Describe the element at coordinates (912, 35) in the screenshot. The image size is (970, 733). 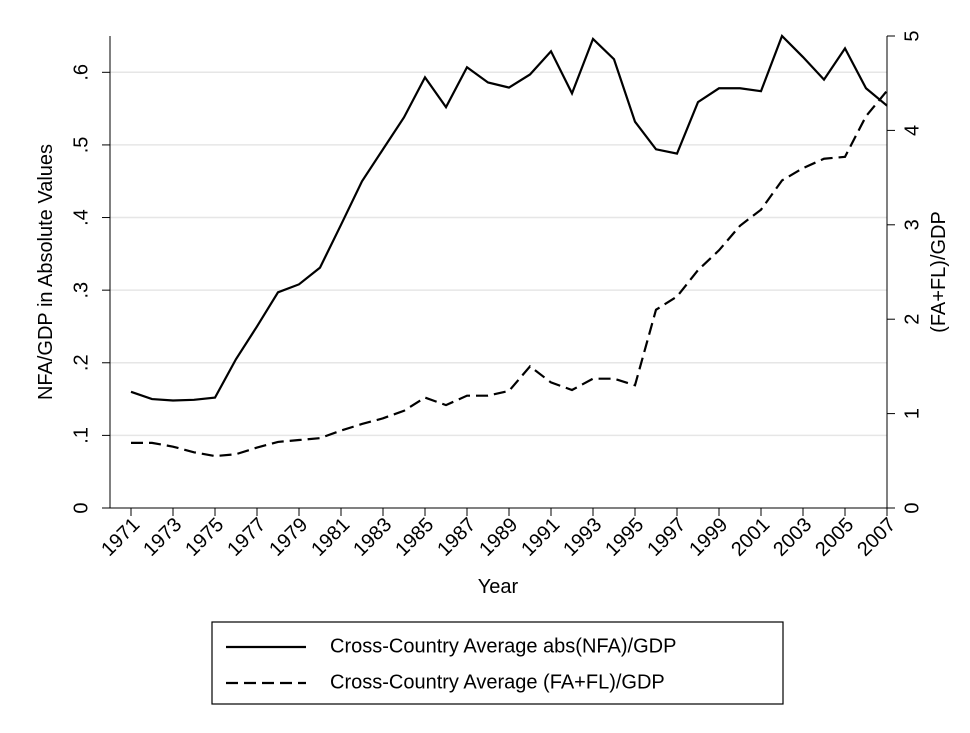
I see `y2-tick-label: 5` at that location.